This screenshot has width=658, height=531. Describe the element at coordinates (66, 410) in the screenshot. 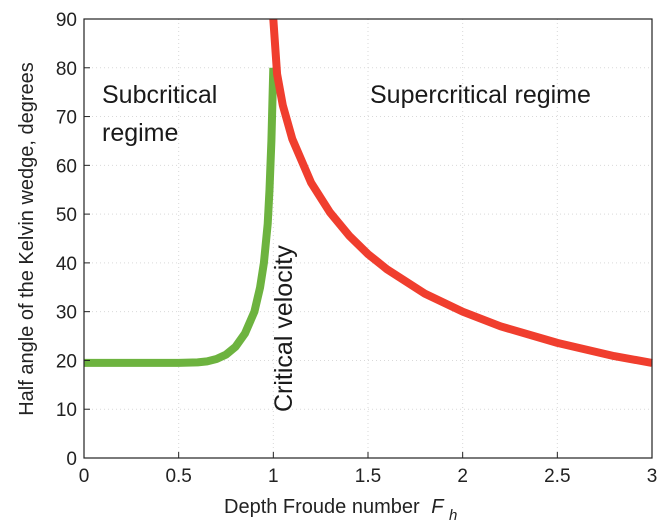

I see `y-tick-label: 10` at that location.